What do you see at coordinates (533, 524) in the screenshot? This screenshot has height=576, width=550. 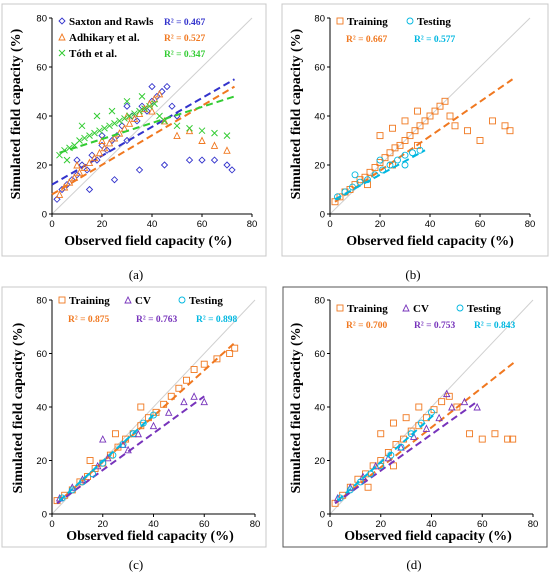 I see `x-tick-label: 80` at bounding box center [533, 524].